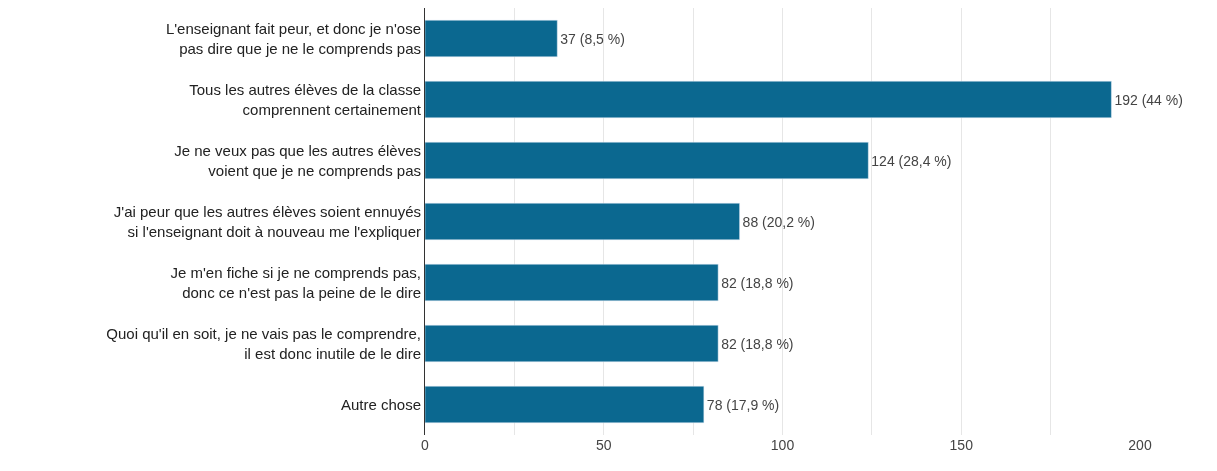 The height and width of the screenshot is (471, 1217). I want to click on y-tick-label: L'enseignant fait peur, et donc je n'ose pas dire que je ne le comprends pas, so click(293, 38).